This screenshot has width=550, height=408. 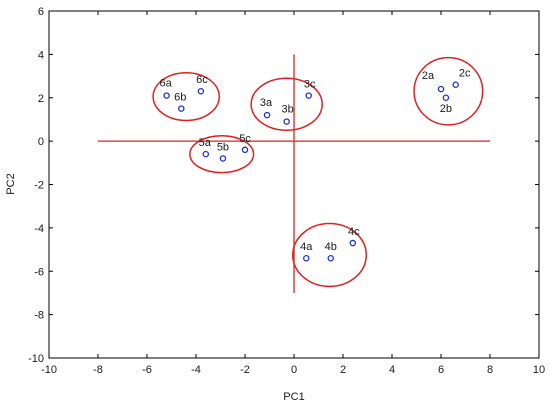 What do you see at coordinates (223, 147) in the screenshot?
I see `point-label: 5b` at bounding box center [223, 147].